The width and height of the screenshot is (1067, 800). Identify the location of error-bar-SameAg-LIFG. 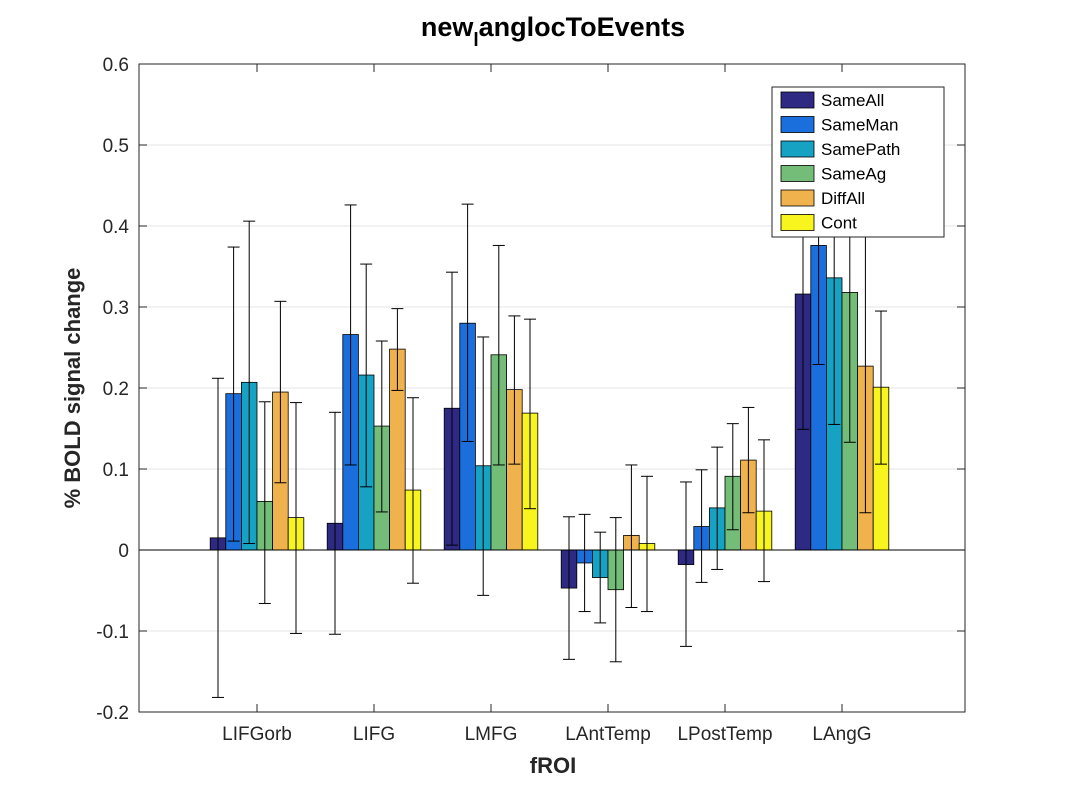
(381, 426).